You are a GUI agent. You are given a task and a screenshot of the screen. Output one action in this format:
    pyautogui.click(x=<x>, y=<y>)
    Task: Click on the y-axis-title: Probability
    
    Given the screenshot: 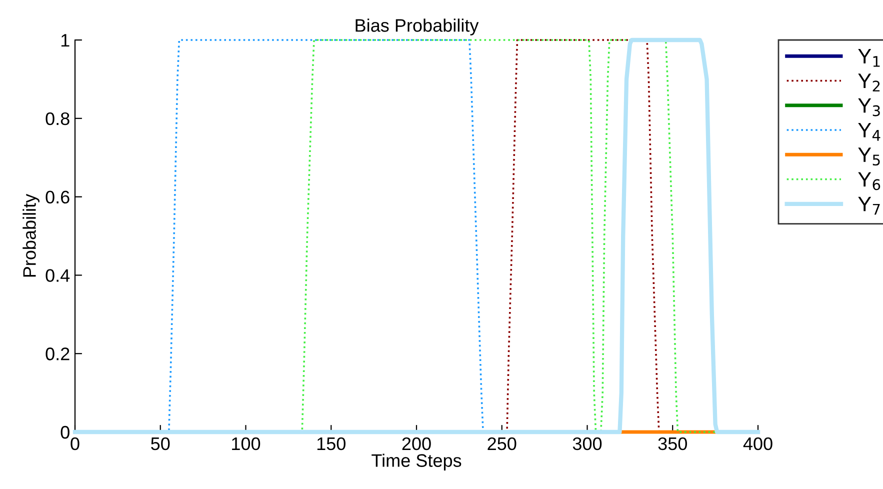 What is the action you would take?
    pyautogui.click(x=31, y=235)
    